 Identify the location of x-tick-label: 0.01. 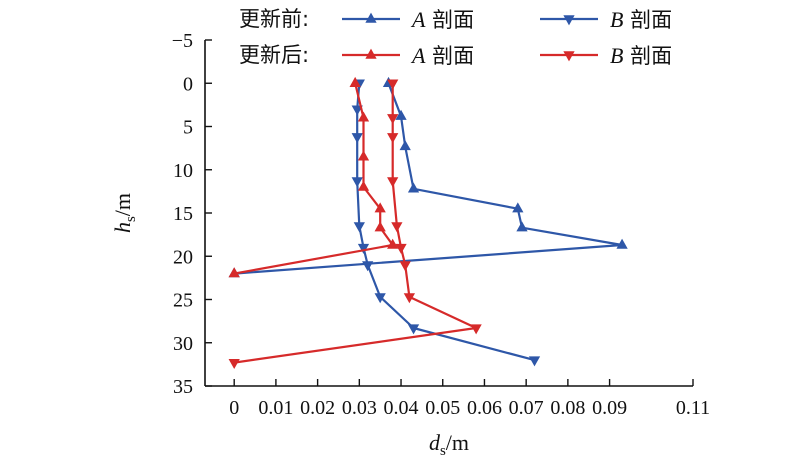
(275, 408).